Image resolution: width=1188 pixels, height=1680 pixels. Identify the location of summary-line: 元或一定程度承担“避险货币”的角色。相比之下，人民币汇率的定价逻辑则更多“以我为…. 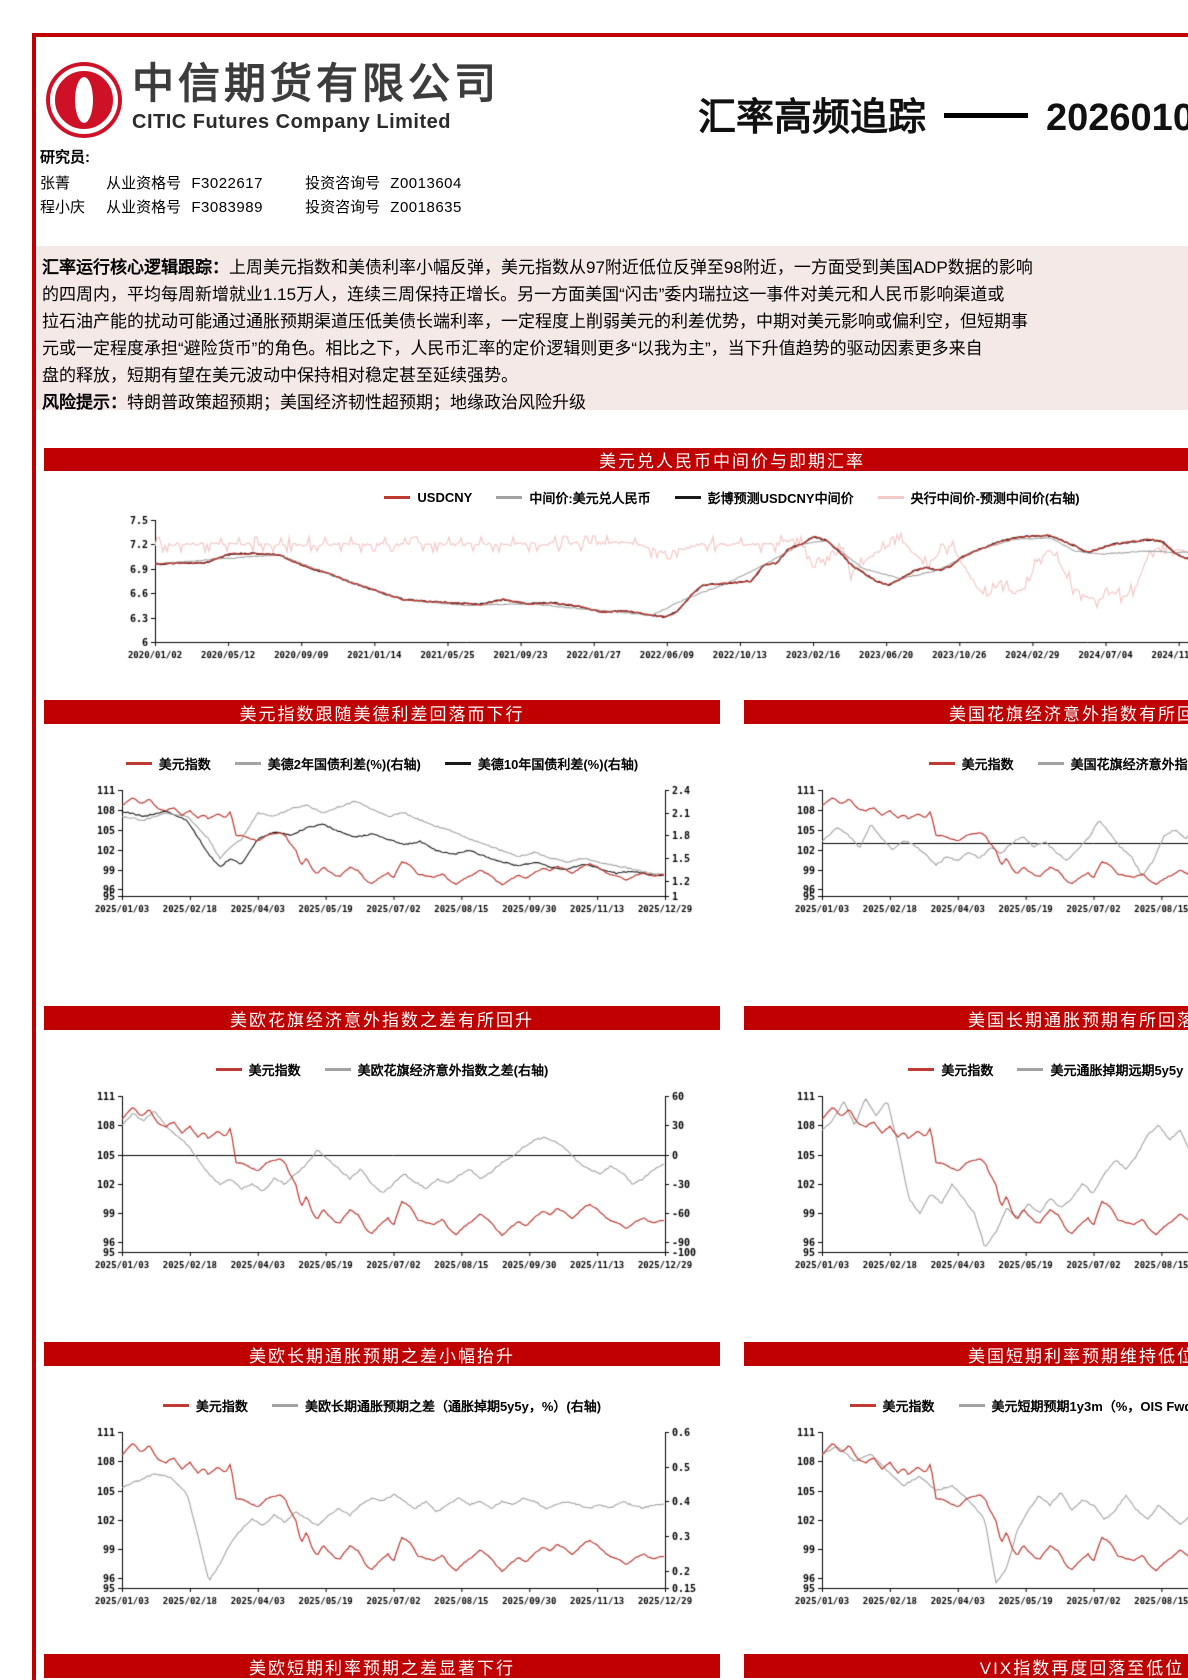
(512, 348).